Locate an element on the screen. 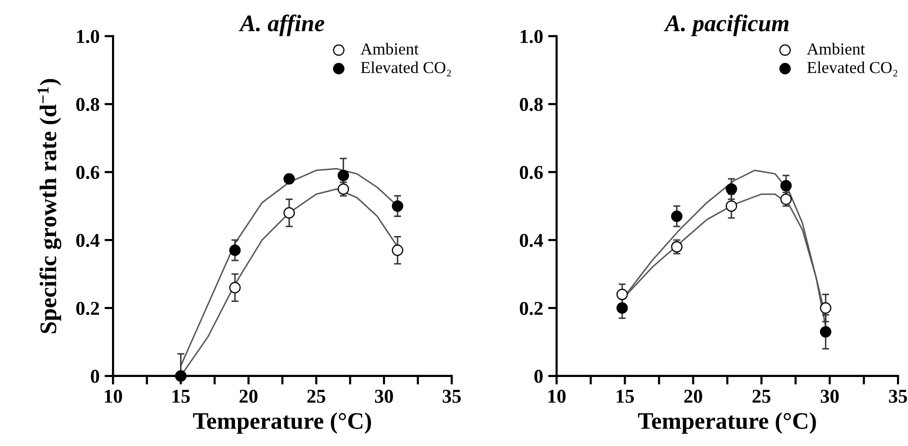 The image size is (908, 446). y-axis-title: Specific growth rate (d$^{−1}$) is located at coordinates (50, 206).